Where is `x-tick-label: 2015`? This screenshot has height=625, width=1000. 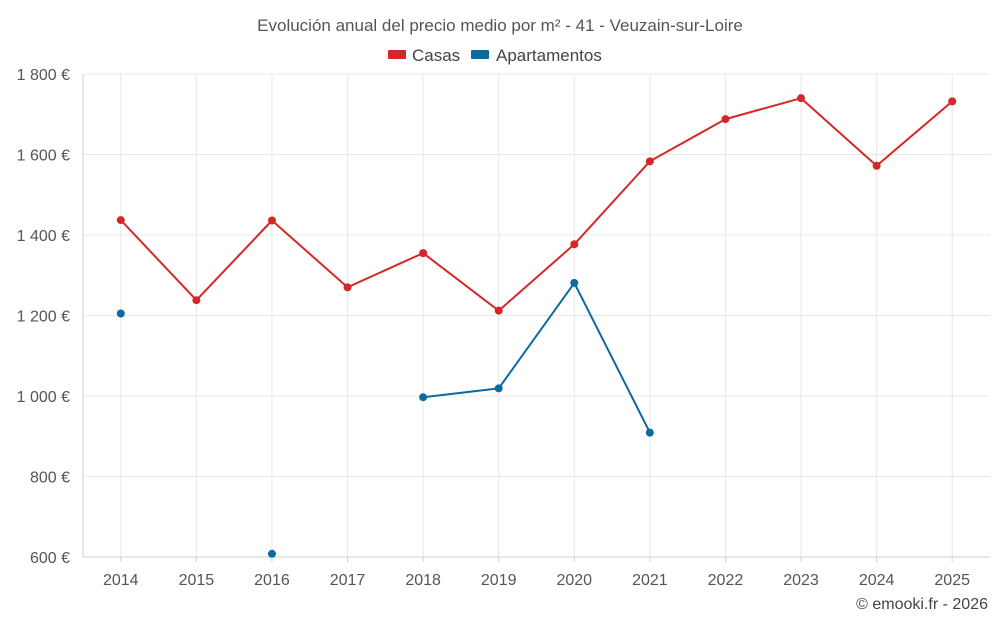
x-tick-label: 2015 is located at coordinates (197, 580).